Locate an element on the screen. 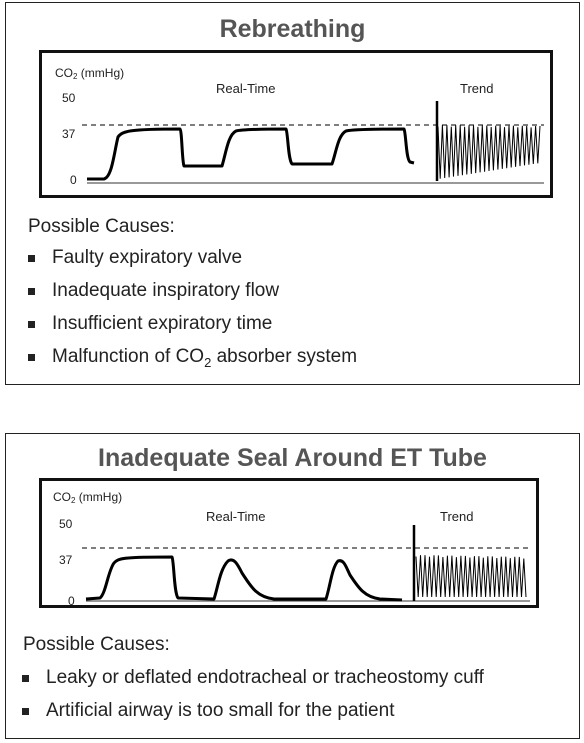 This screenshot has height=743, width=584. cause-item: Malfunction of CO2 absorber system is located at coordinates (191, 362).